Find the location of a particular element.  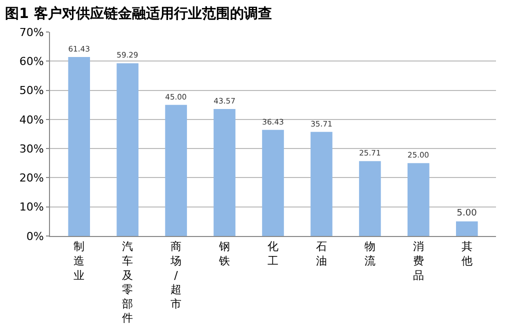

y-tick-label: 50% is located at coordinates (31, 91).